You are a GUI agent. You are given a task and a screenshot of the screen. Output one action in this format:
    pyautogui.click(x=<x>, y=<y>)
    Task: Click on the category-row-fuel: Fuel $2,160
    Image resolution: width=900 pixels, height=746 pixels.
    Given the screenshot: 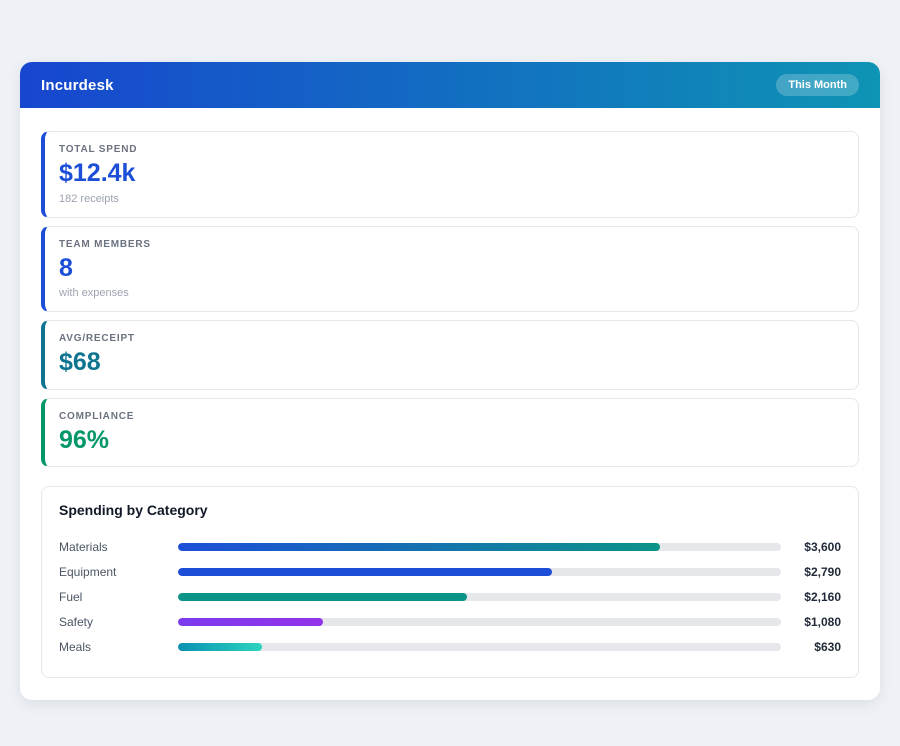 What is the action you would take?
    pyautogui.click(x=450, y=596)
    